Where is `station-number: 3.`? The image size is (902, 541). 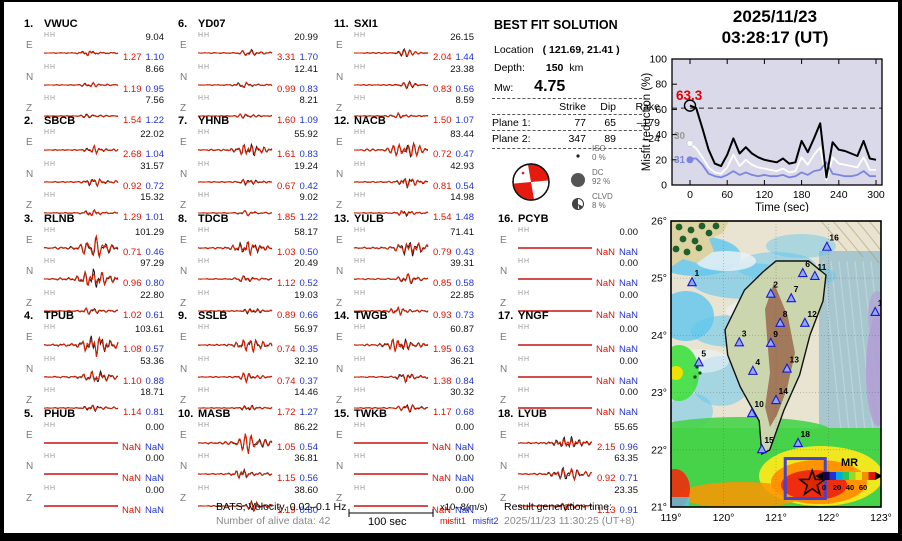
station-number: 3. is located at coordinates (29, 218).